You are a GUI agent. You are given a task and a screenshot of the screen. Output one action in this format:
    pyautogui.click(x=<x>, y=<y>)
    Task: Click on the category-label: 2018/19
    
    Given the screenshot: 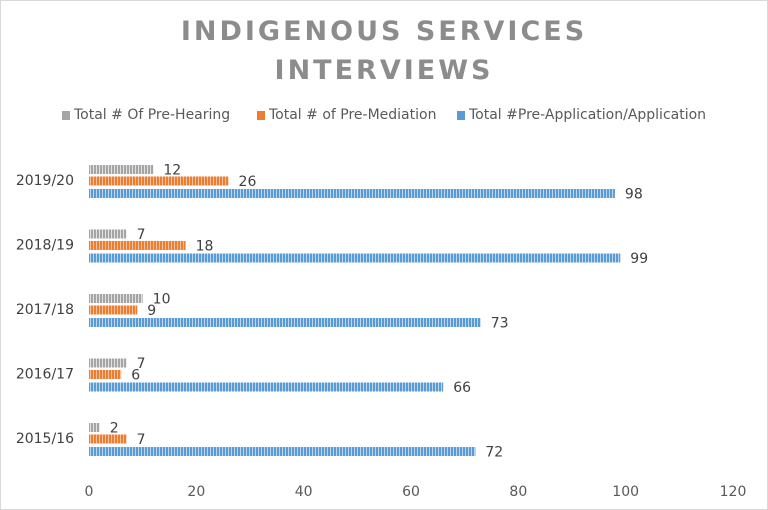 What is the action you would take?
    pyautogui.click(x=45, y=246)
    